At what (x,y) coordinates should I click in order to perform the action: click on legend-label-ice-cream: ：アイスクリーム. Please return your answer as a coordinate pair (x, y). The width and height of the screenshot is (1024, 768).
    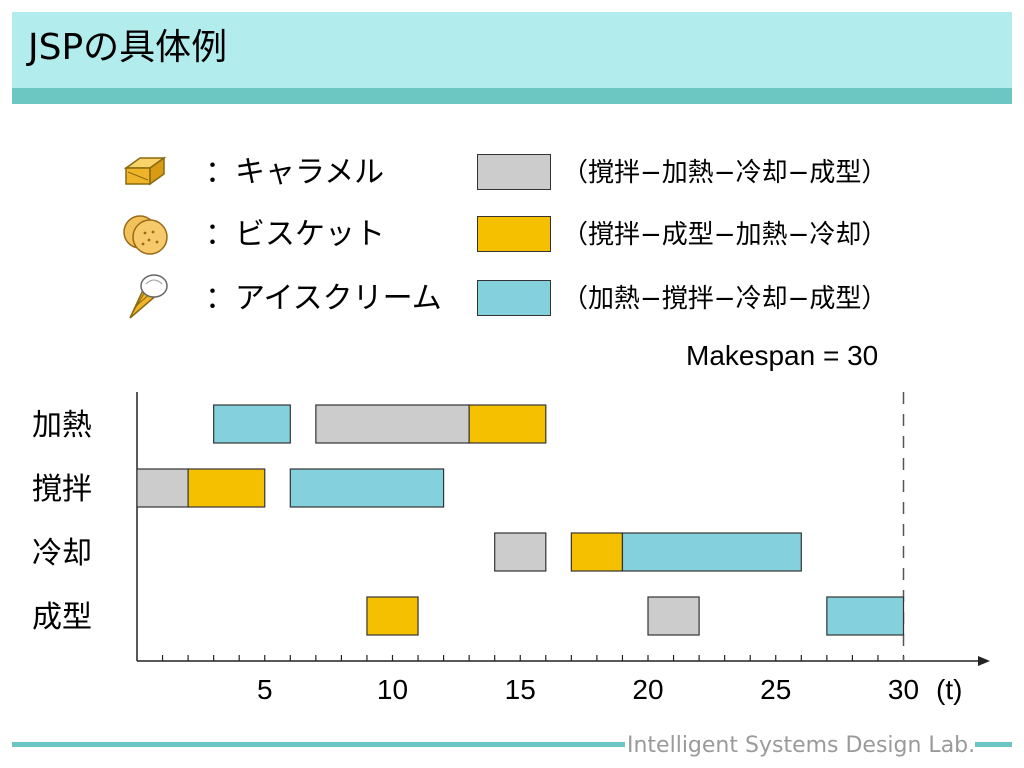
    Looking at the image, I should click on (323, 298).